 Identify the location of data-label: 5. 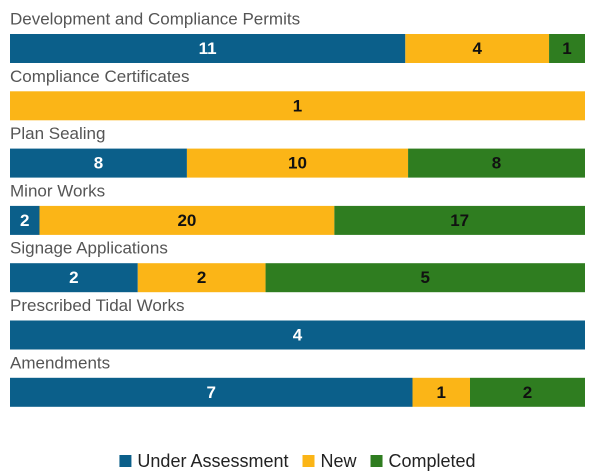
(425, 277).